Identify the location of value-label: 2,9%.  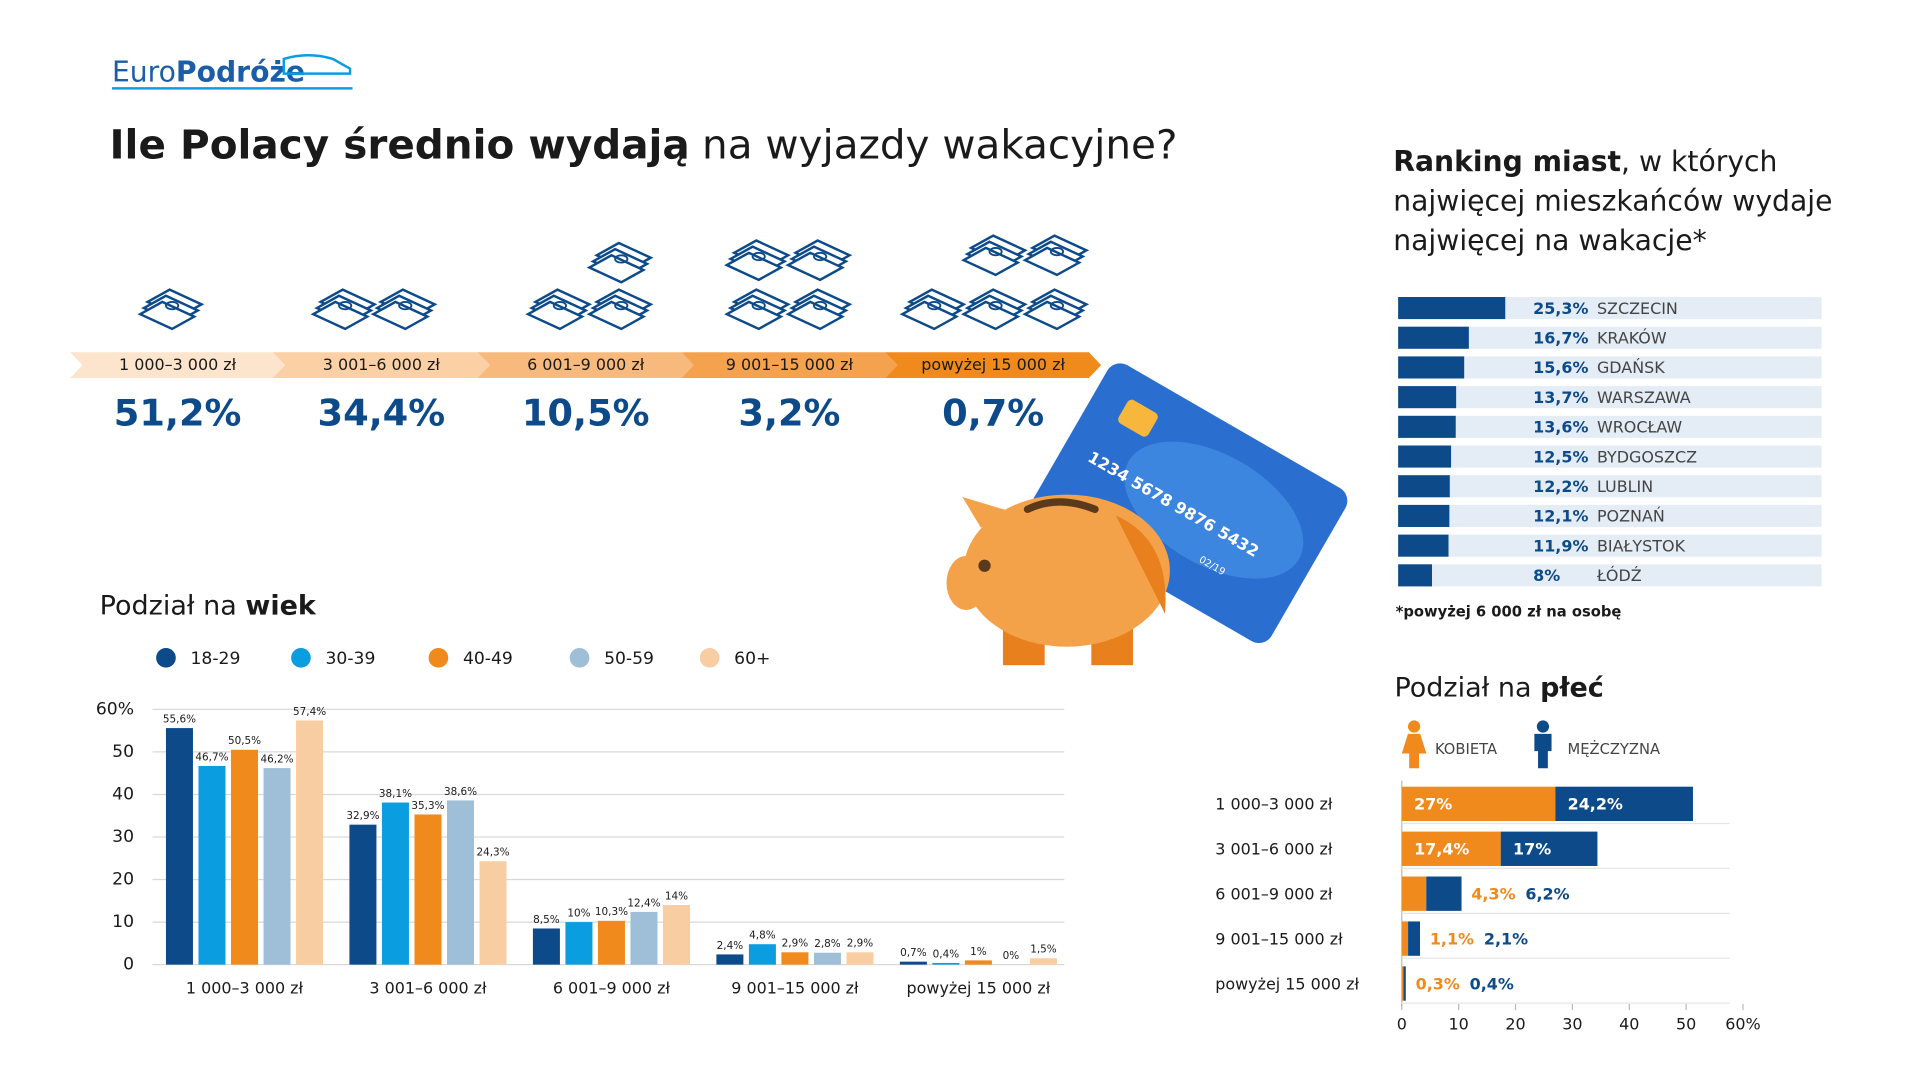
(795, 944).